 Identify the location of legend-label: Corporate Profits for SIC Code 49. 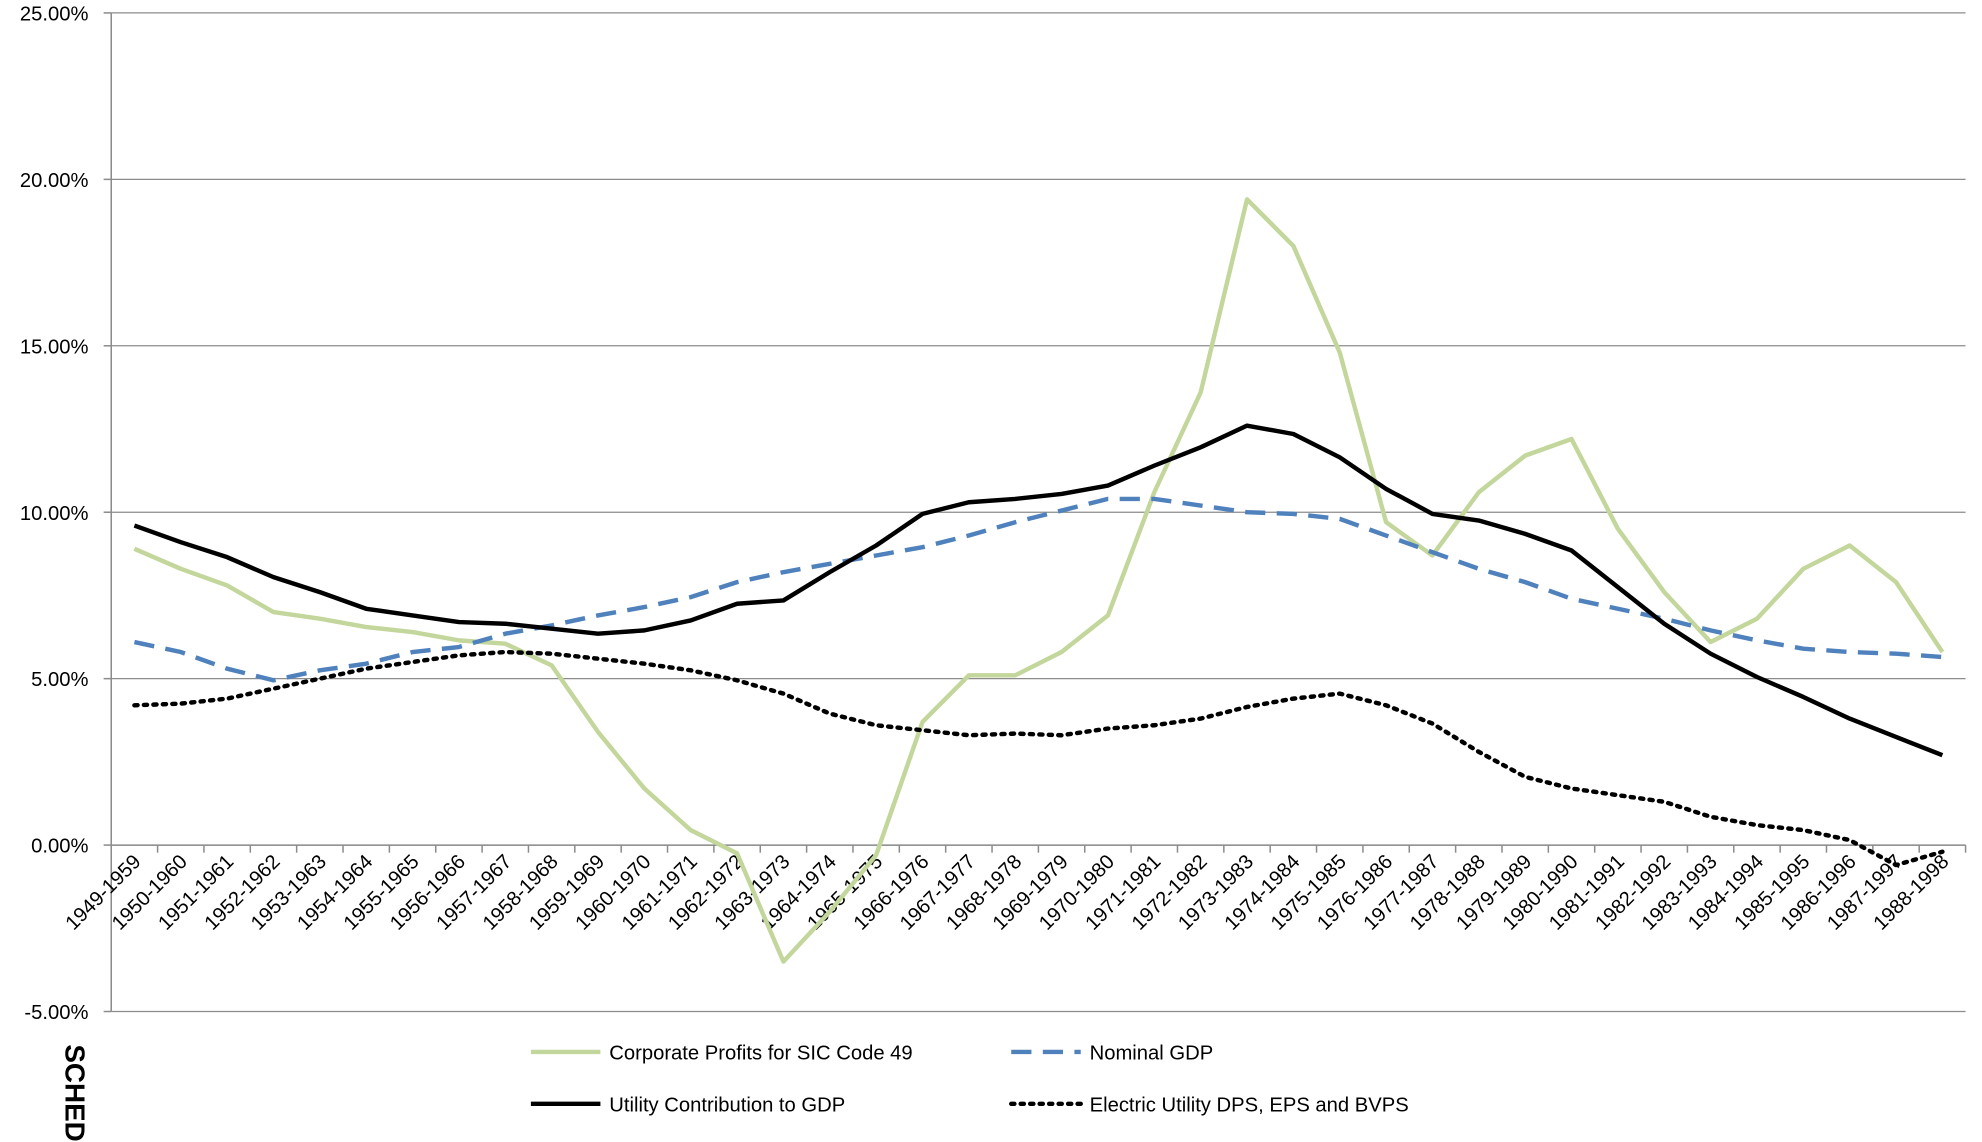
(760, 1054).